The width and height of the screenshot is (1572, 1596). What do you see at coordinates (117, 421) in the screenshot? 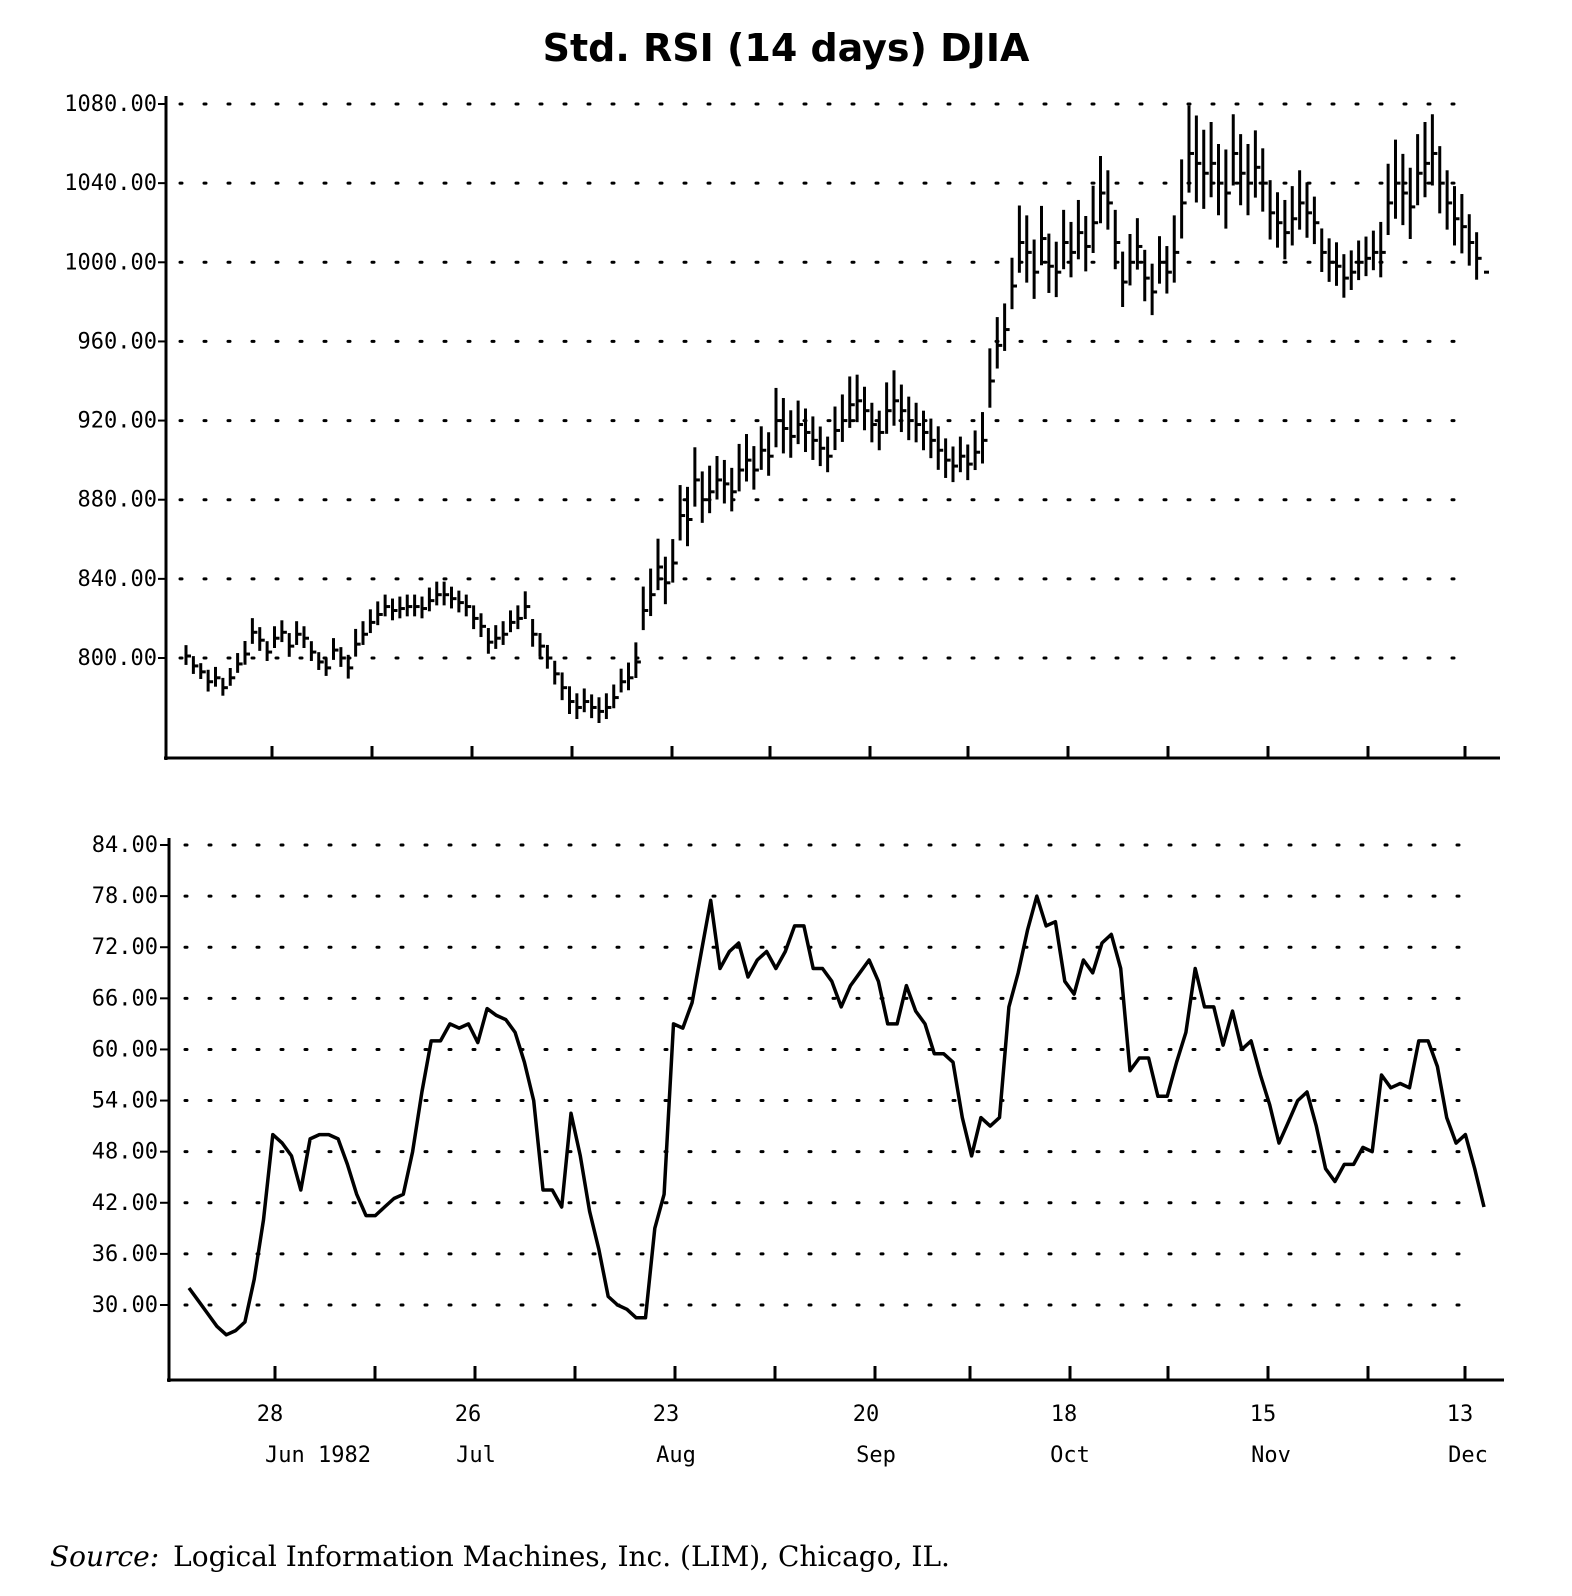
I see `top-y-tick-label: 920.00` at bounding box center [117, 421].